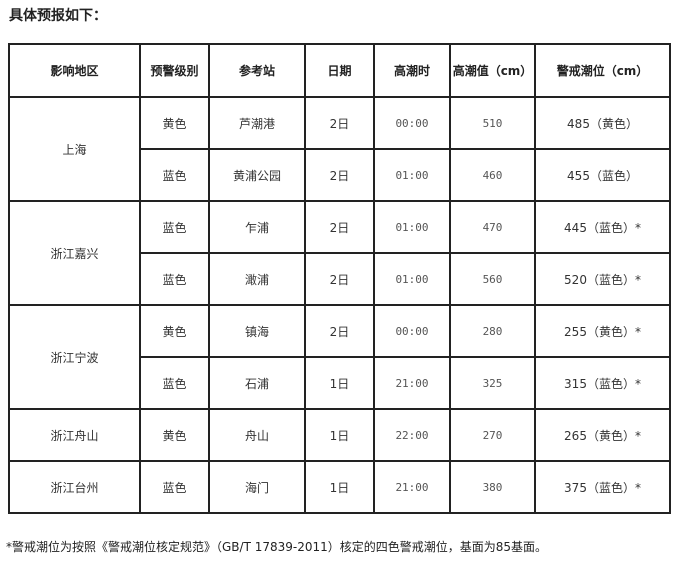 Image resolution: width=676 pixels, height=570 pixels. I want to click on table-row: 浙江台州 蓝色 海门 1日 21:00 380 375（蓝色）*, so click(339, 487).